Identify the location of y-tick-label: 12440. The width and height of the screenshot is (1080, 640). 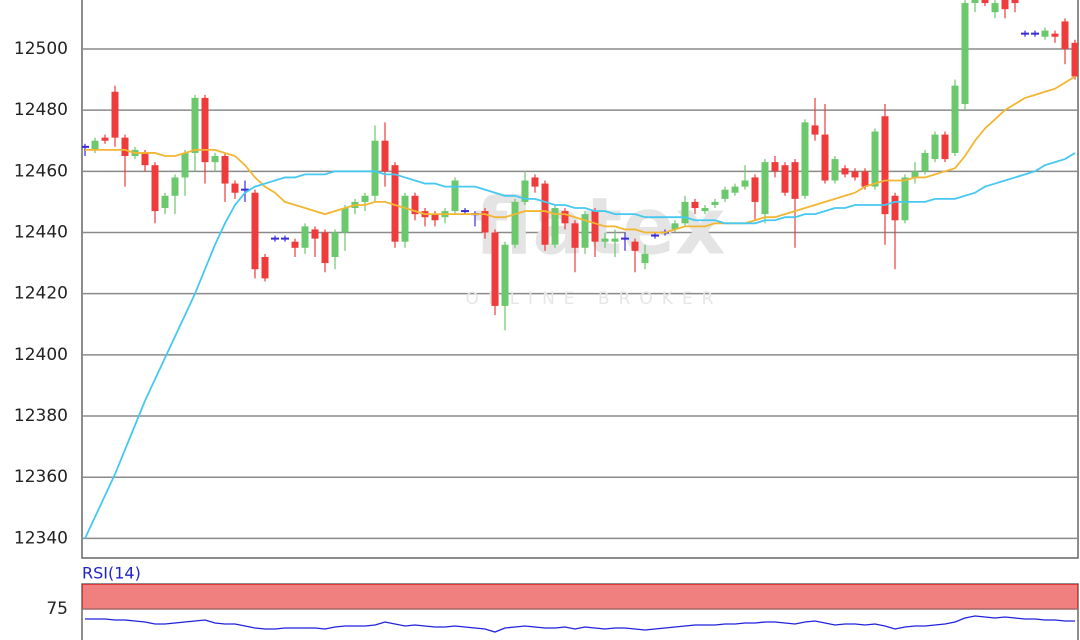
(41, 233).